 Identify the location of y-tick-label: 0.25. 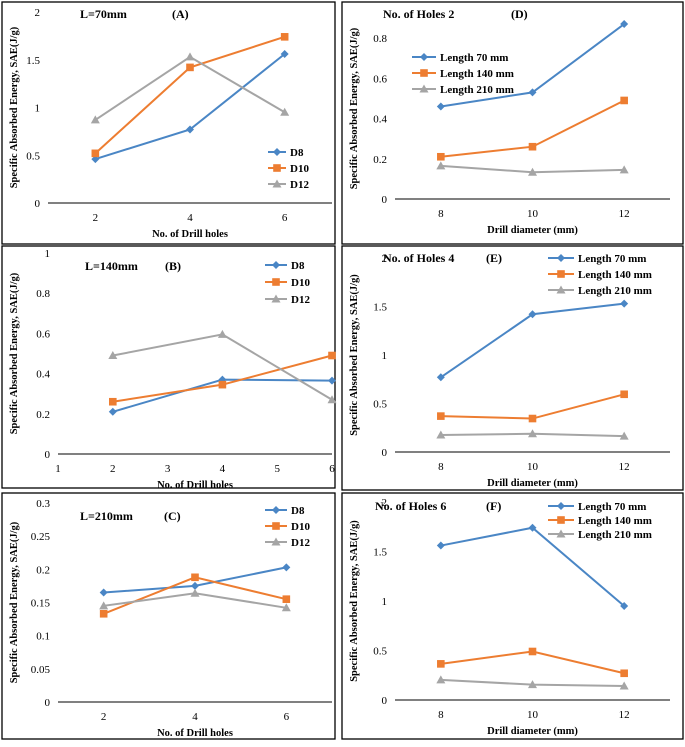
(41, 537).